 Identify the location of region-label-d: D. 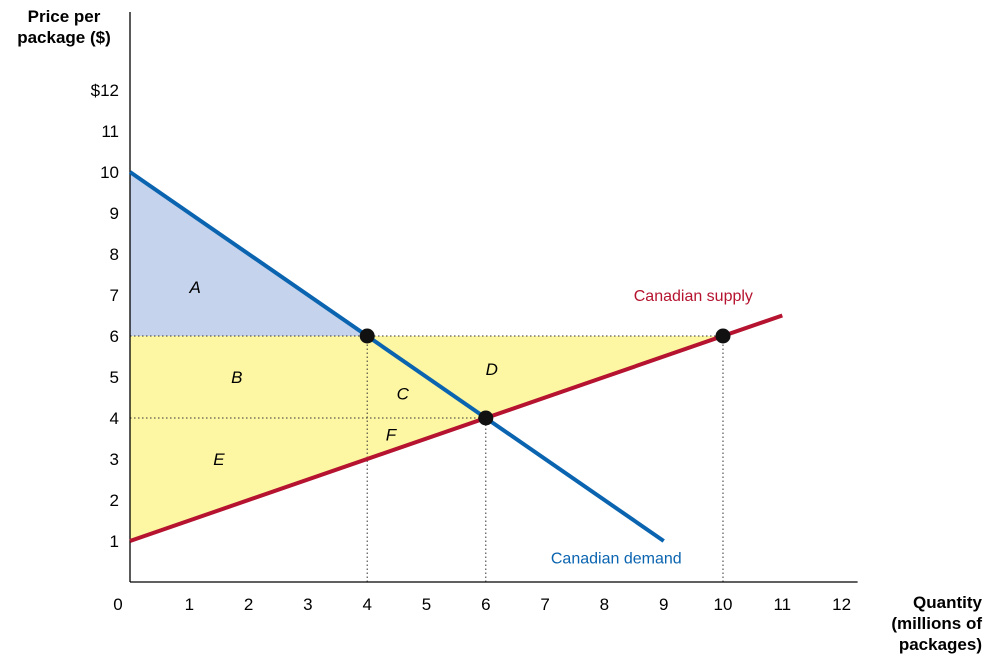
(492, 369).